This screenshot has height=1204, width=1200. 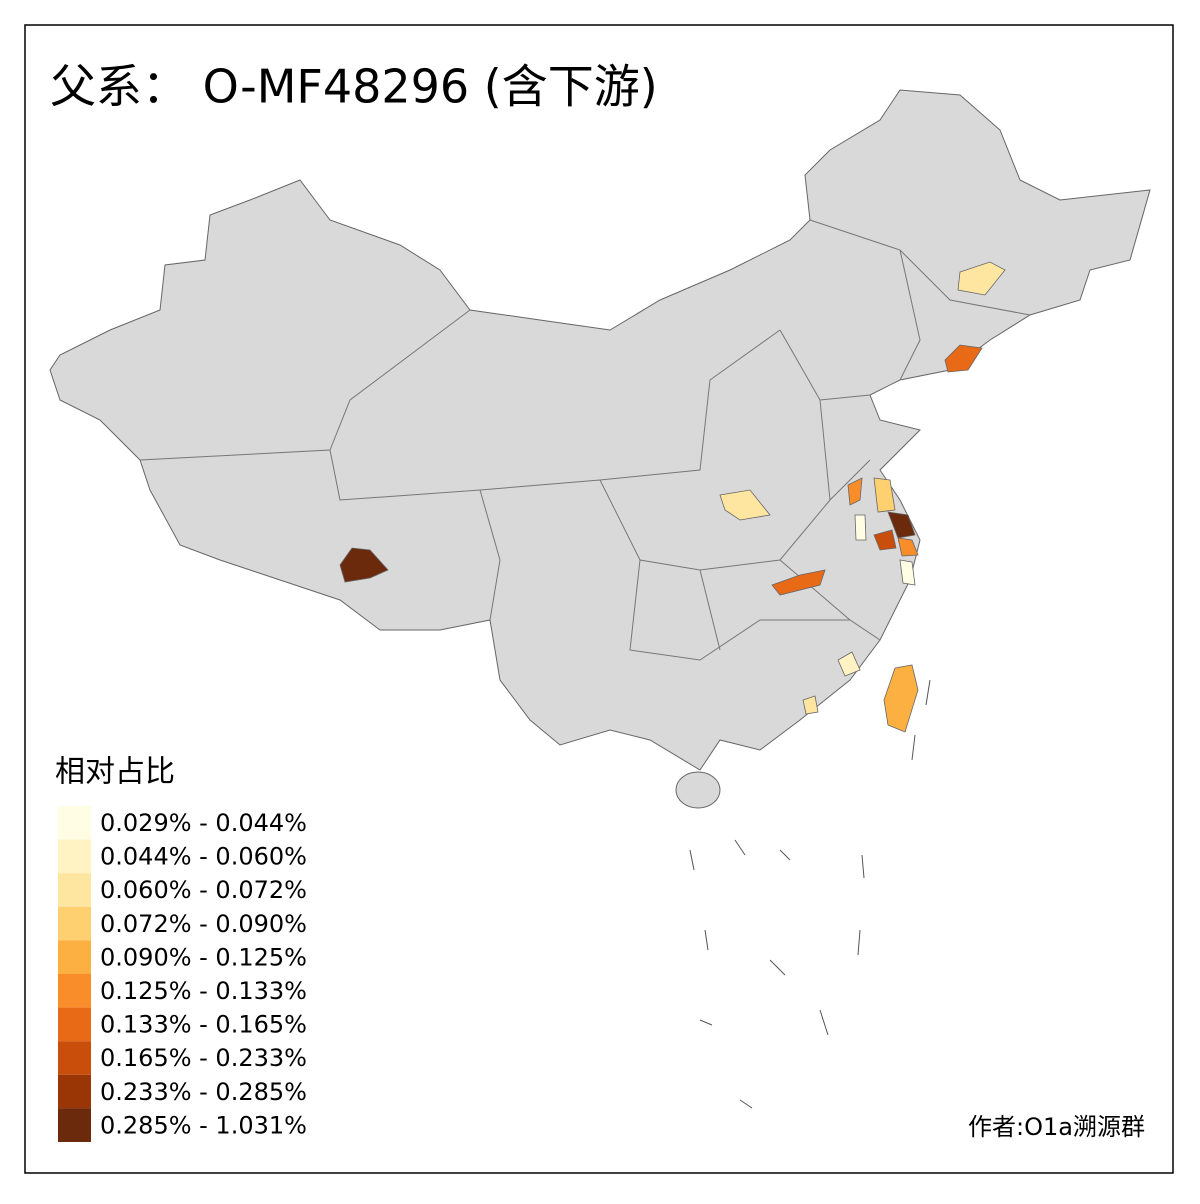 What do you see at coordinates (810, 894) in the screenshot?
I see `islands` at bounding box center [810, 894].